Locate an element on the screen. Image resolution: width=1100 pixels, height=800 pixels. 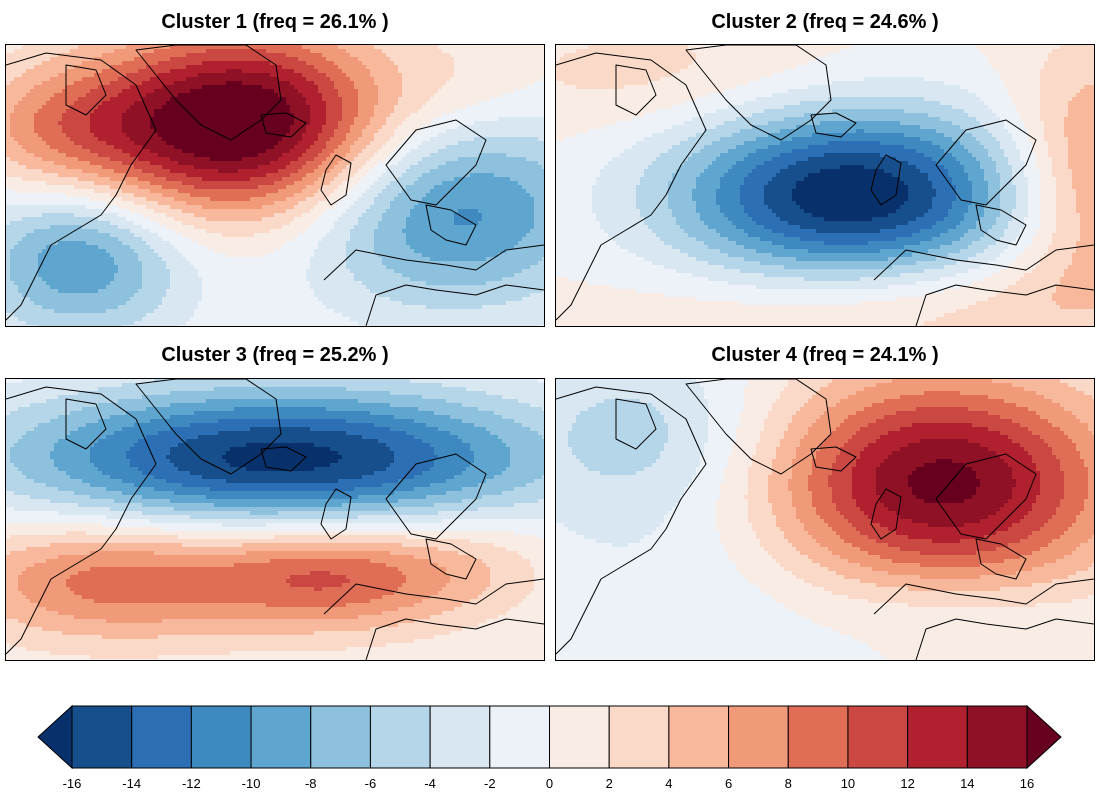
colorbar-tick-label: -10 is located at coordinates (251, 783).